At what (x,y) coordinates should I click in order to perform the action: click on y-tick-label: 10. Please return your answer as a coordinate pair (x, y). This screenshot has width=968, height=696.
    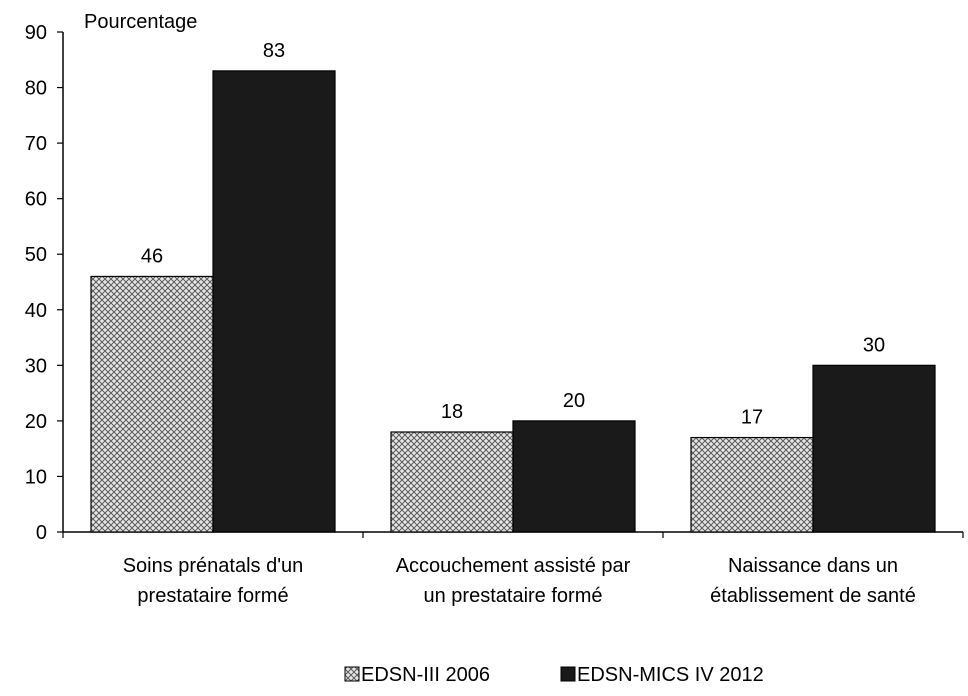
    Looking at the image, I should click on (36, 477).